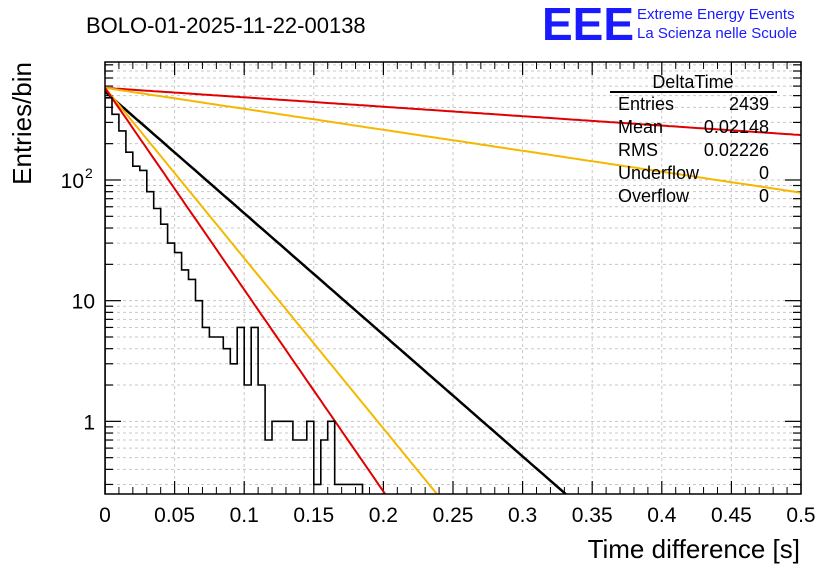  What do you see at coordinates (716, 14) in the screenshot?
I see `logo-line-1: Extreme Energy Events` at bounding box center [716, 14].